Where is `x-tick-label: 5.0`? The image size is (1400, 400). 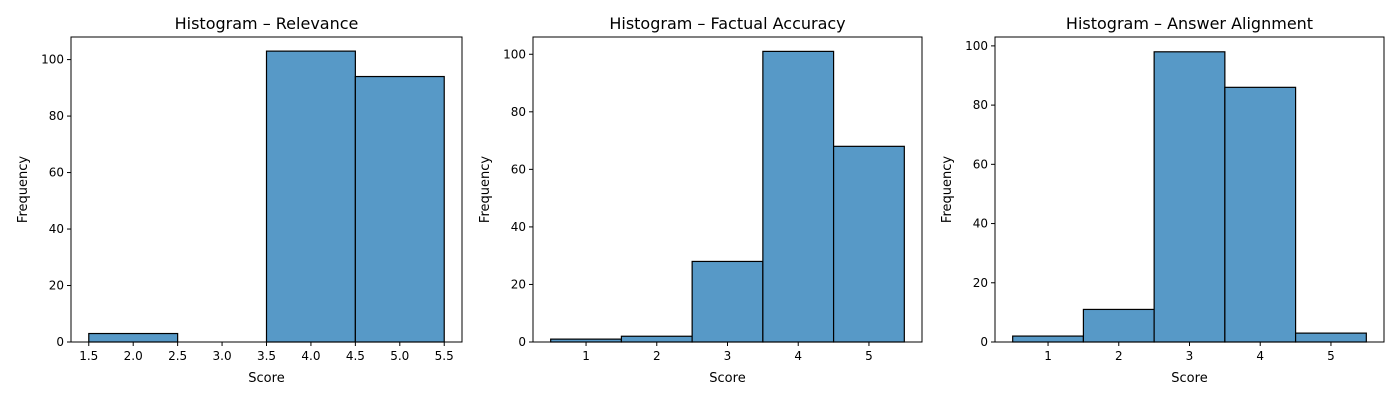
x-tick-label: 5.0 is located at coordinates (399, 356).